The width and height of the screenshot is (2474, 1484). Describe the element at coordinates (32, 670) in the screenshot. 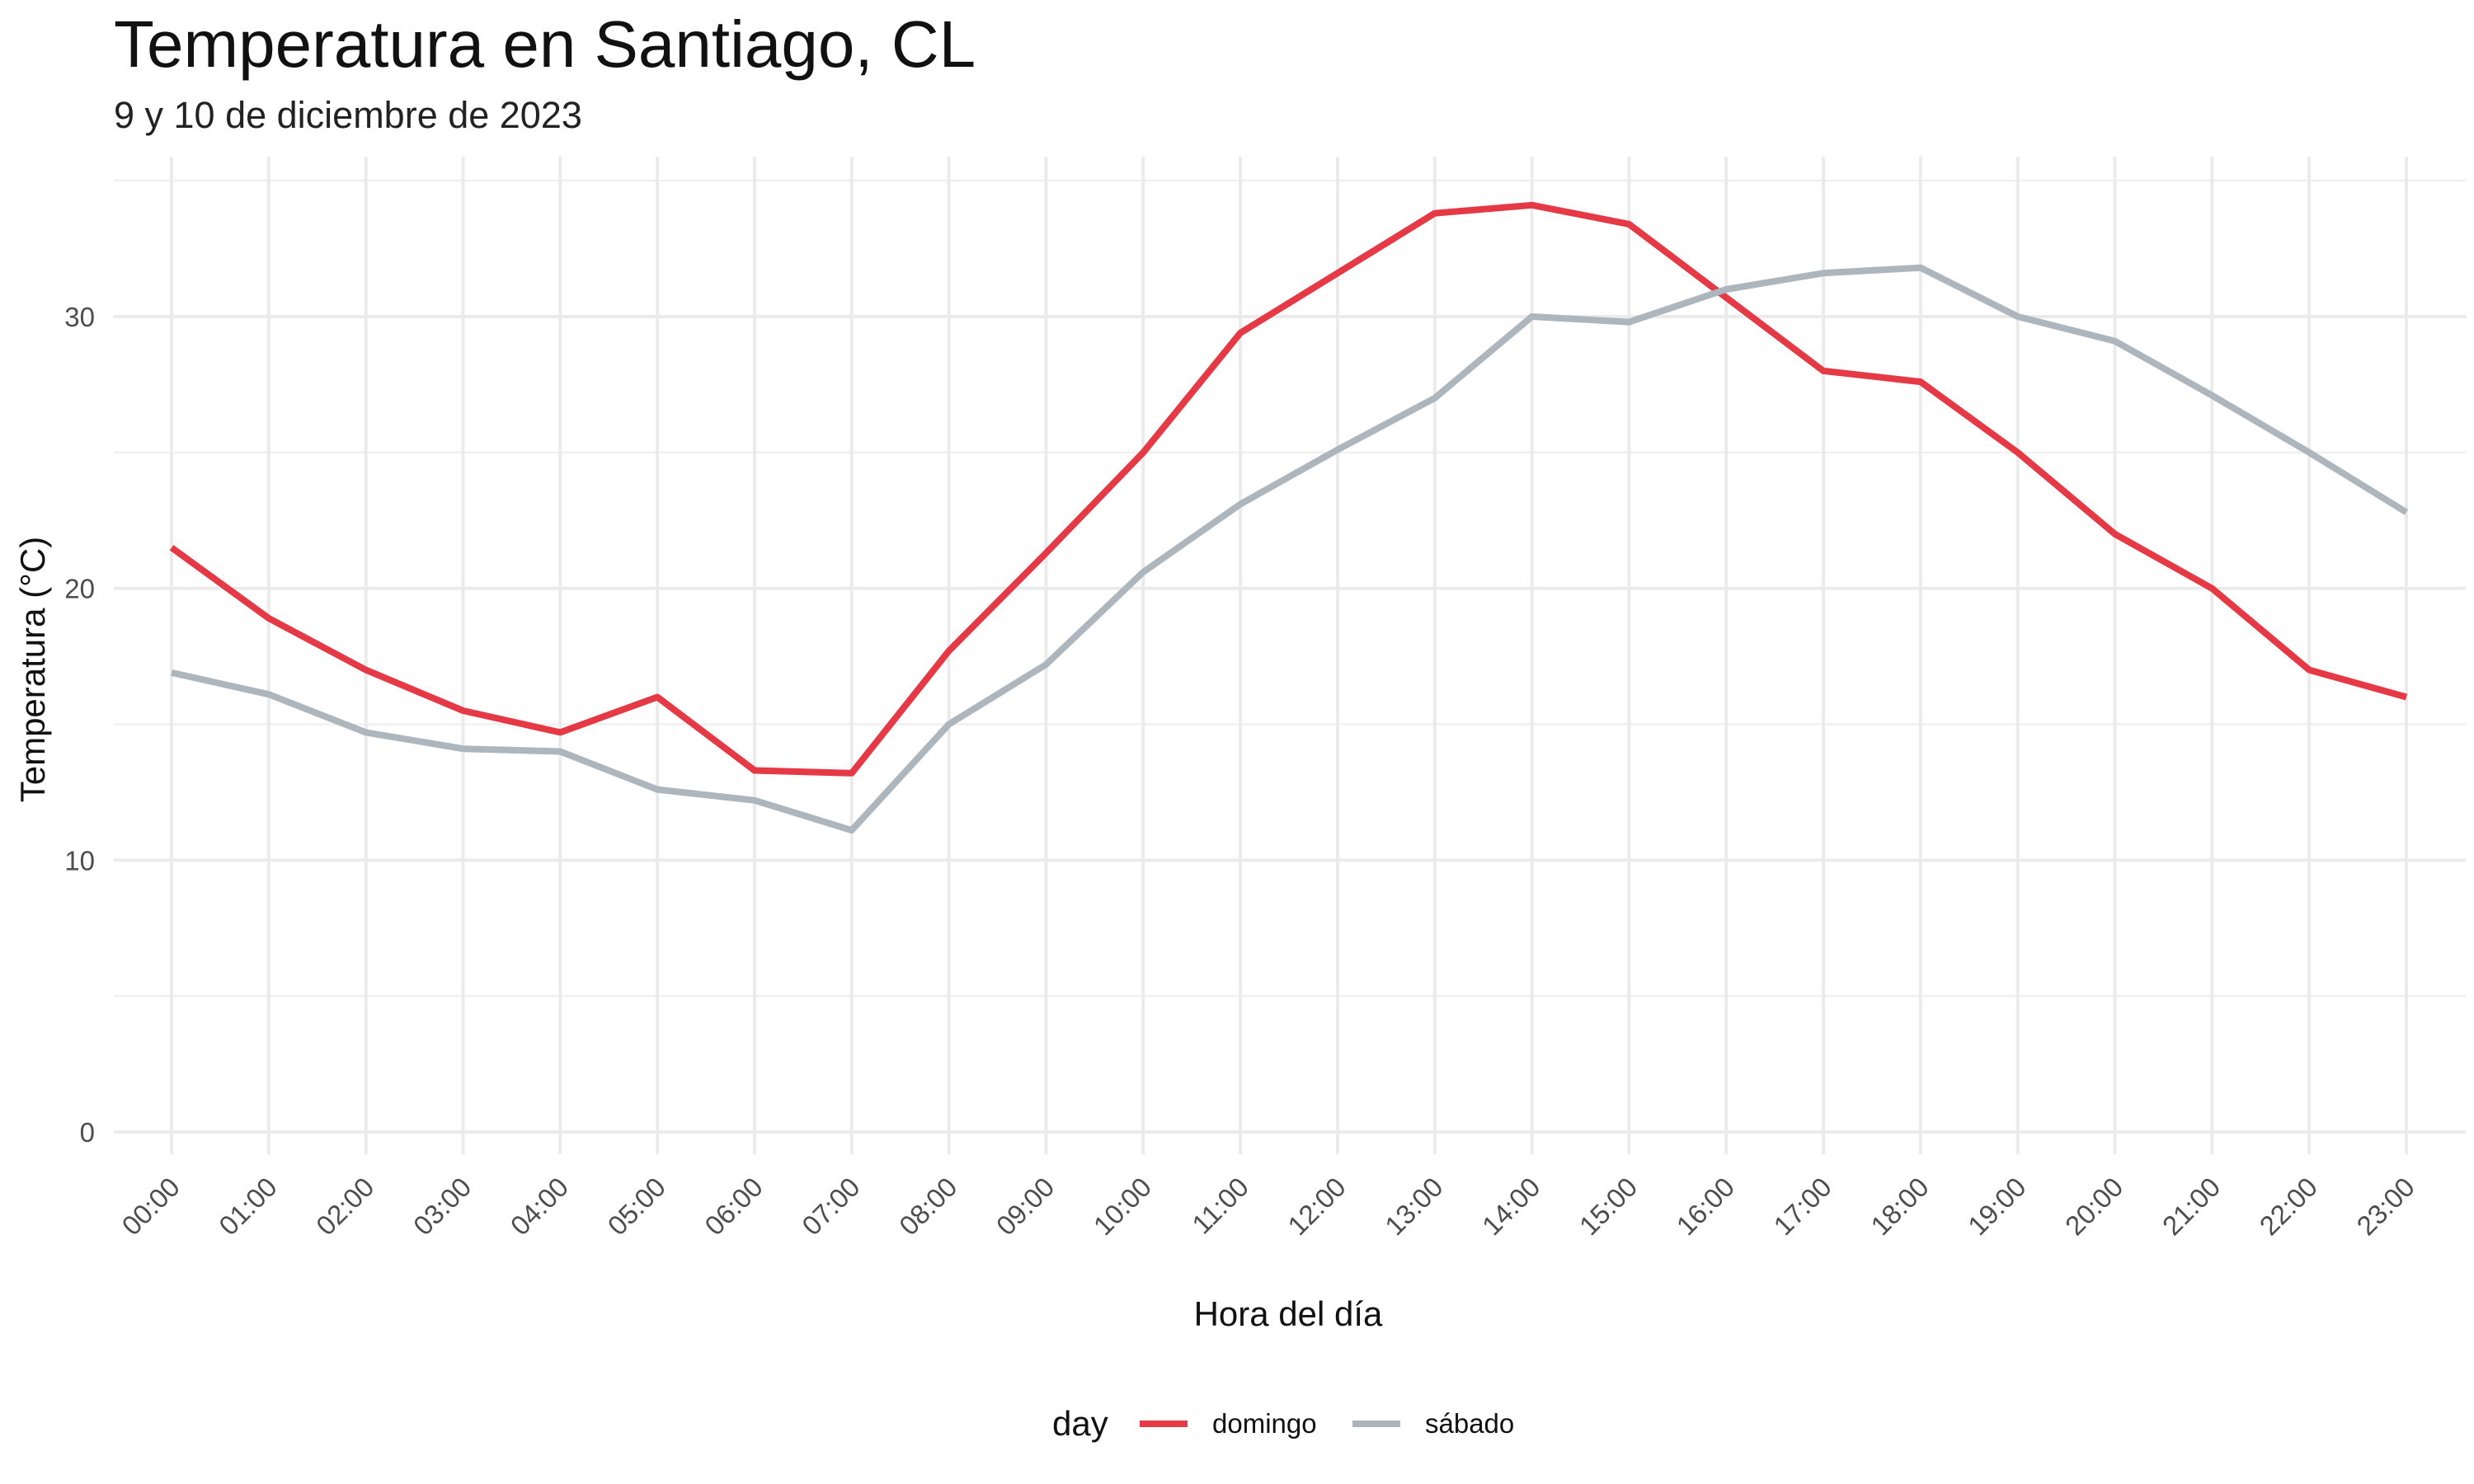

I see `y-axis-title: Temperatura (°C)` at that location.